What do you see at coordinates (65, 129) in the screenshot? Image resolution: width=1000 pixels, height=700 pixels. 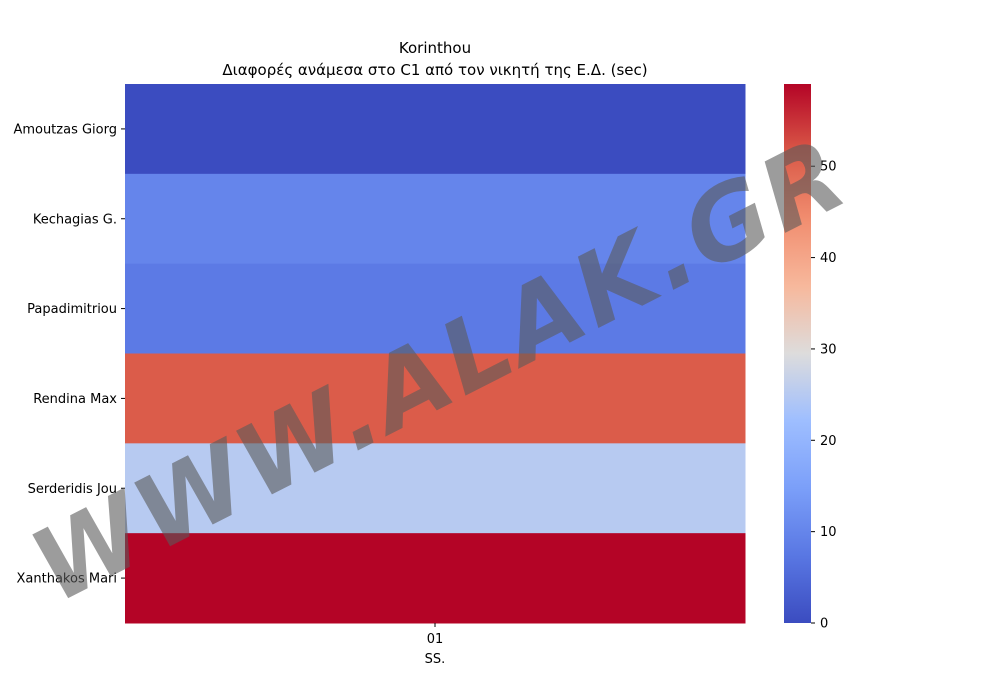 I see `y-tick-label: Amoutzas Giorg` at bounding box center [65, 129].